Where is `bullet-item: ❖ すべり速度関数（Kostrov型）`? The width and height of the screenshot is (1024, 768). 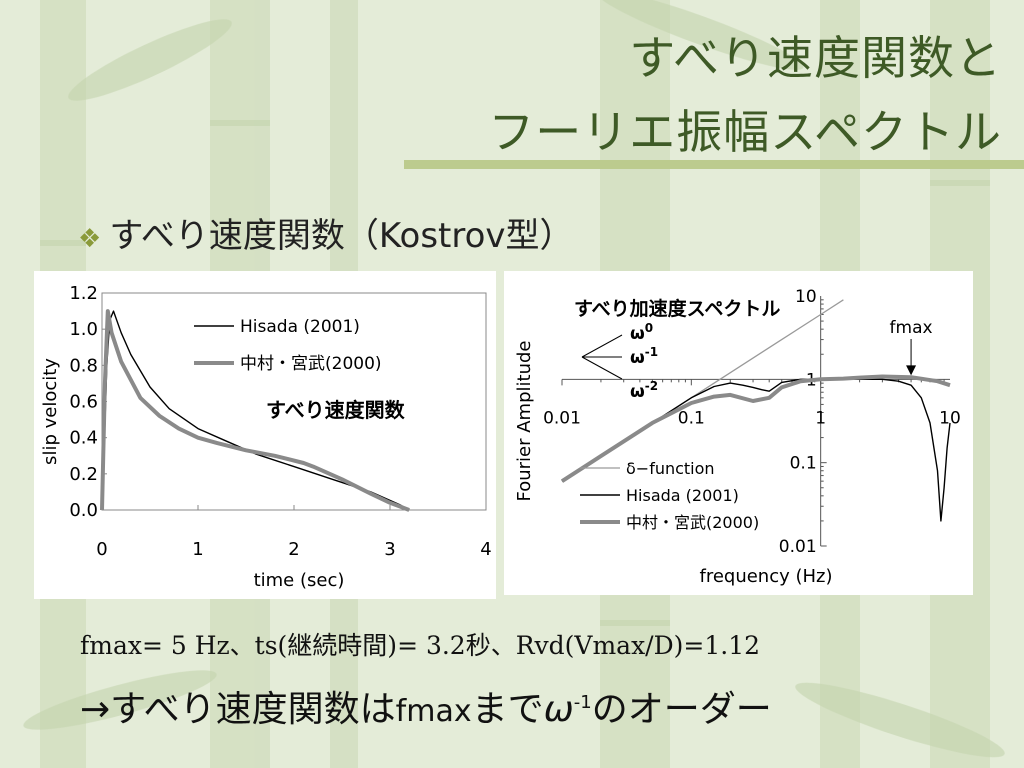
bullet-item: ❖ すべり速度関数（Kostrov型） is located at coordinates (326, 232).